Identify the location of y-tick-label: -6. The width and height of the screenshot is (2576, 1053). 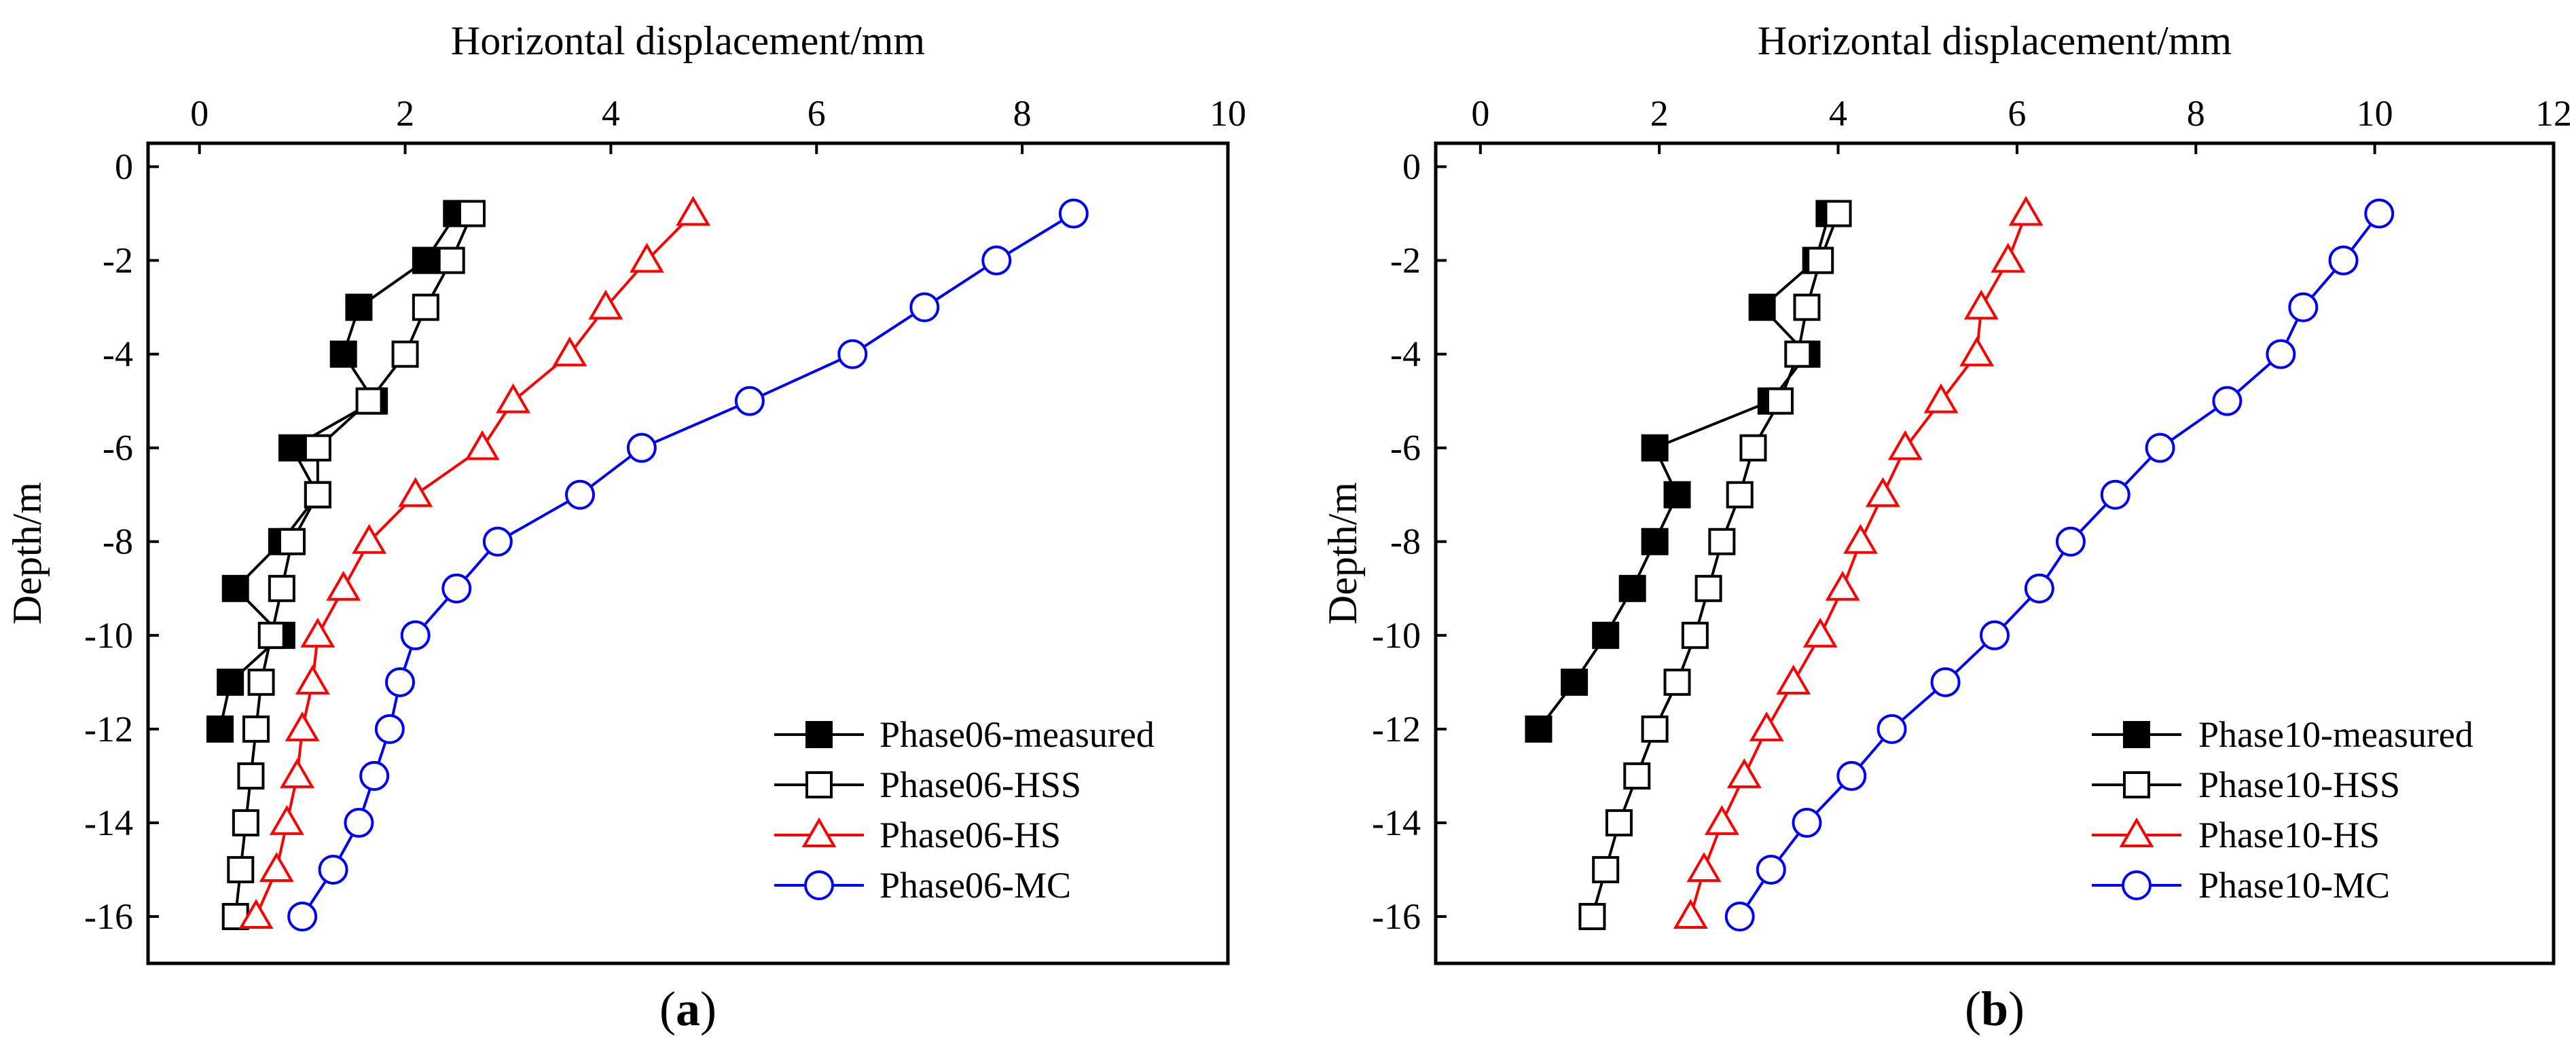
(1405, 448).